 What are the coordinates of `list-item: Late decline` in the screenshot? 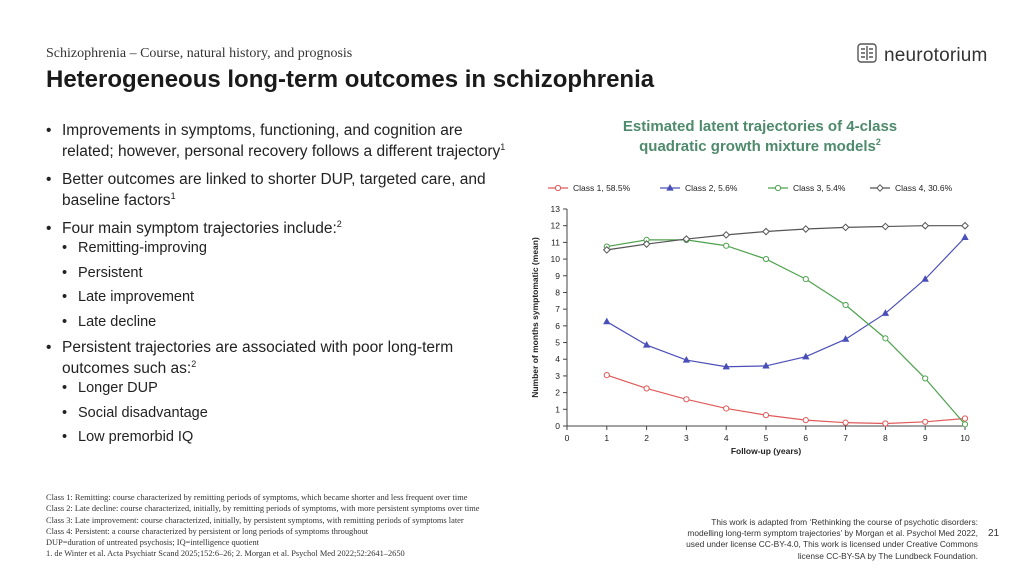 It's located at (279, 322).